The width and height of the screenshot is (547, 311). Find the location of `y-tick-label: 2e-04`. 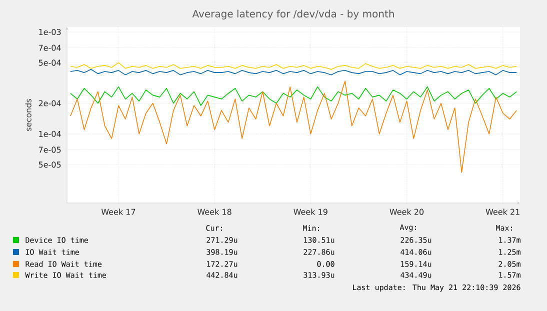

y-tick-label: 2e-04 is located at coordinates (49, 103).